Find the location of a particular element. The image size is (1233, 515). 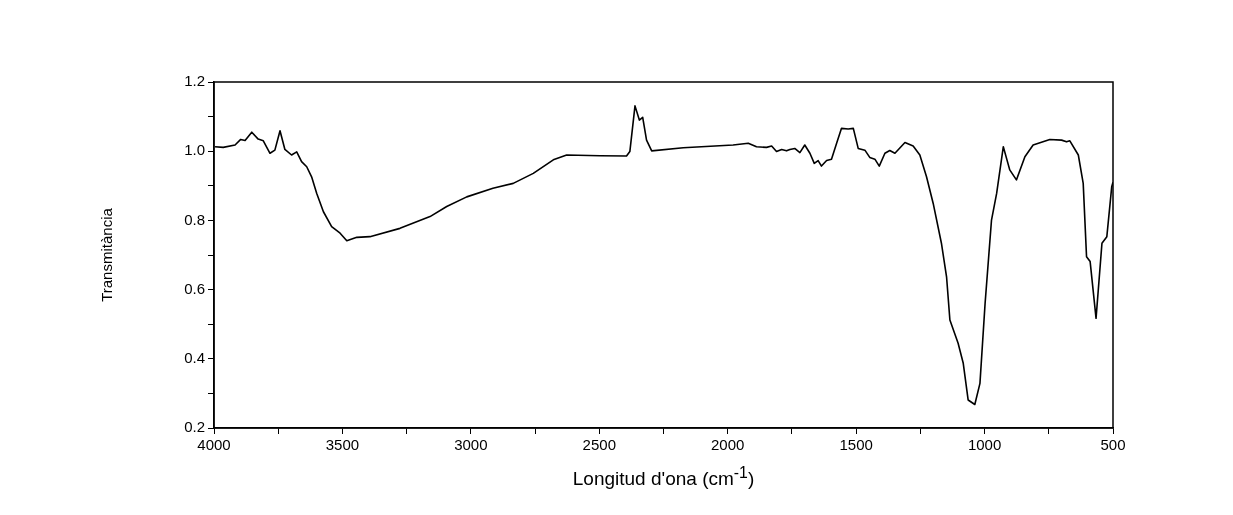

x-tick-label: 1000 is located at coordinates (984, 445).